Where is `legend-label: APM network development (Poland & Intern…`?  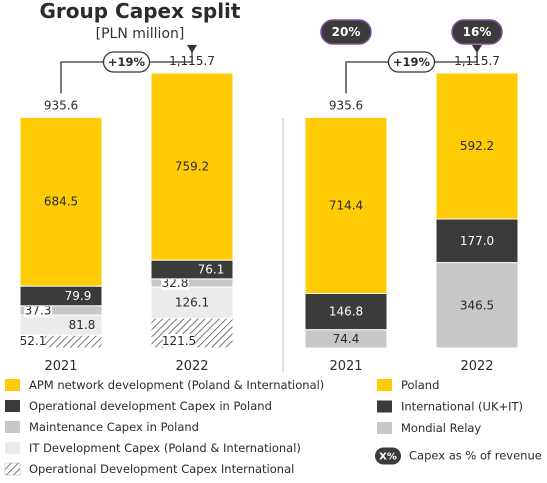
legend-label: APM network development (Poland & Intern… is located at coordinates (176, 385).